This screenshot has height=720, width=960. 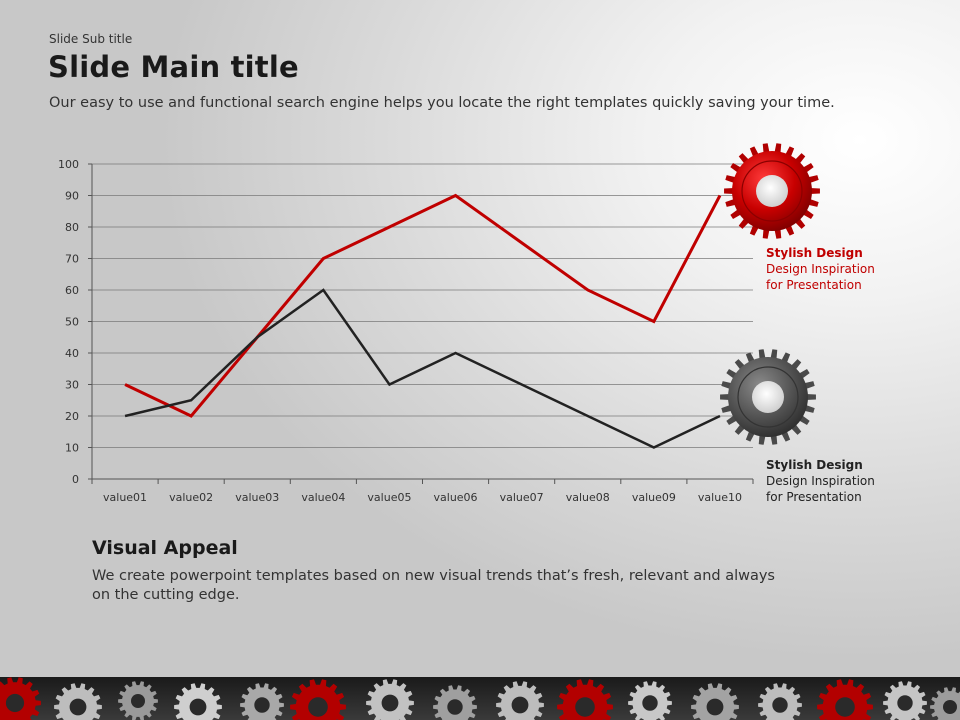 I want to click on footer-gears-strip, so click(x=480, y=698).